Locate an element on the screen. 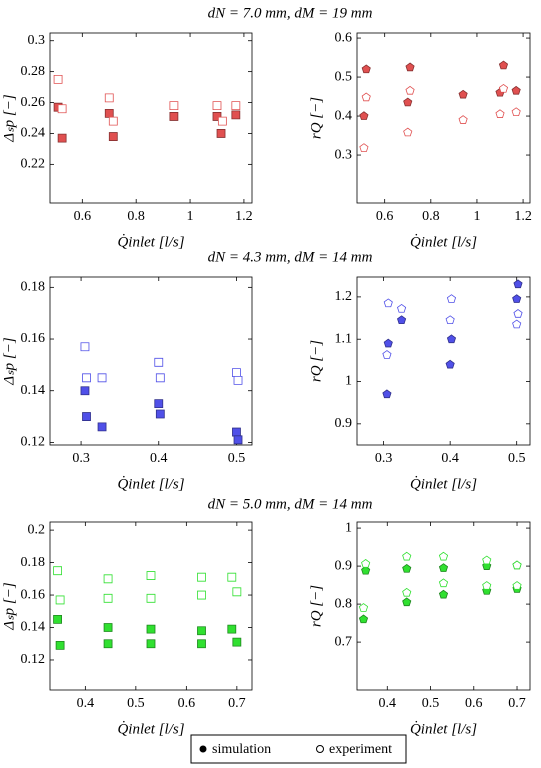 This screenshot has height=768, width=541. x-tick-label: 1 is located at coordinates (476, 216).